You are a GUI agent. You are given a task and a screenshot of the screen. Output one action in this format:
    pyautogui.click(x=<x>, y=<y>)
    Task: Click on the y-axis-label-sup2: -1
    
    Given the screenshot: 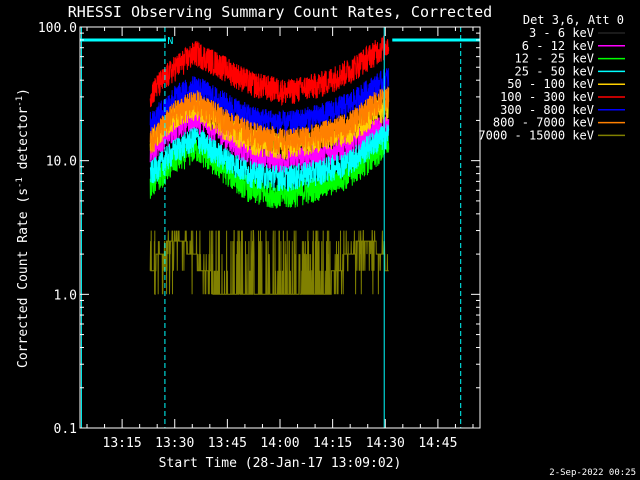 What is the action you would take?
    pyautogui.click(x=20, y=101)
    